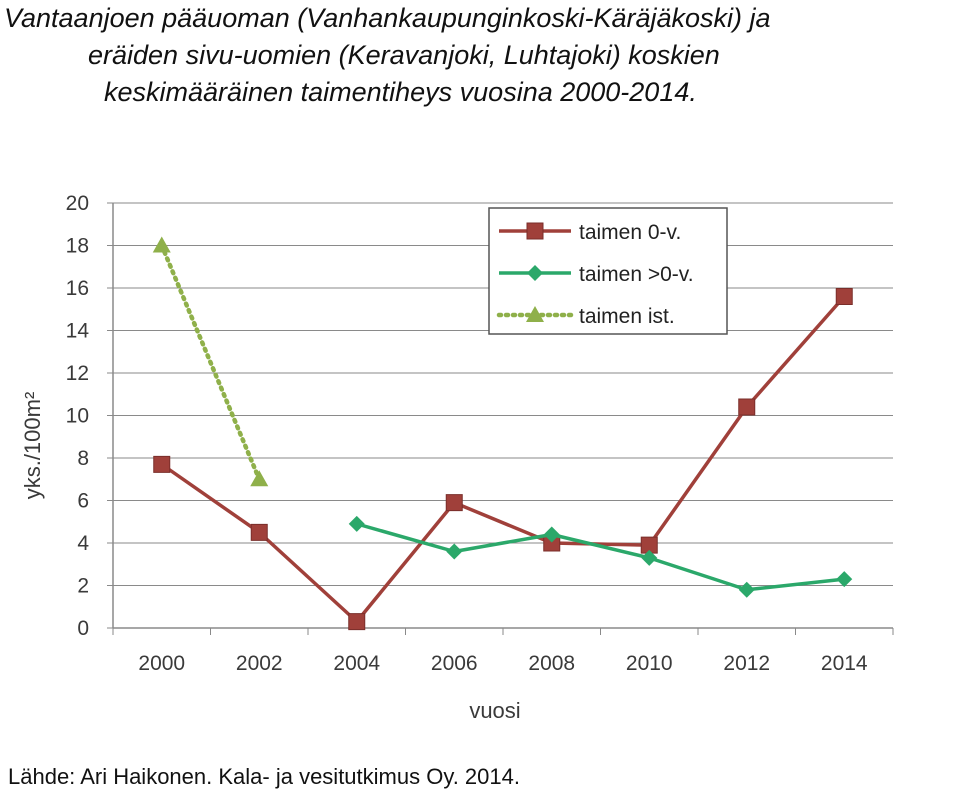 This screenshot has height=797, width=960. Describe the element at coordinates (627, 316) in the screenshot. I see `legend-label: taimen ist.` at that location.